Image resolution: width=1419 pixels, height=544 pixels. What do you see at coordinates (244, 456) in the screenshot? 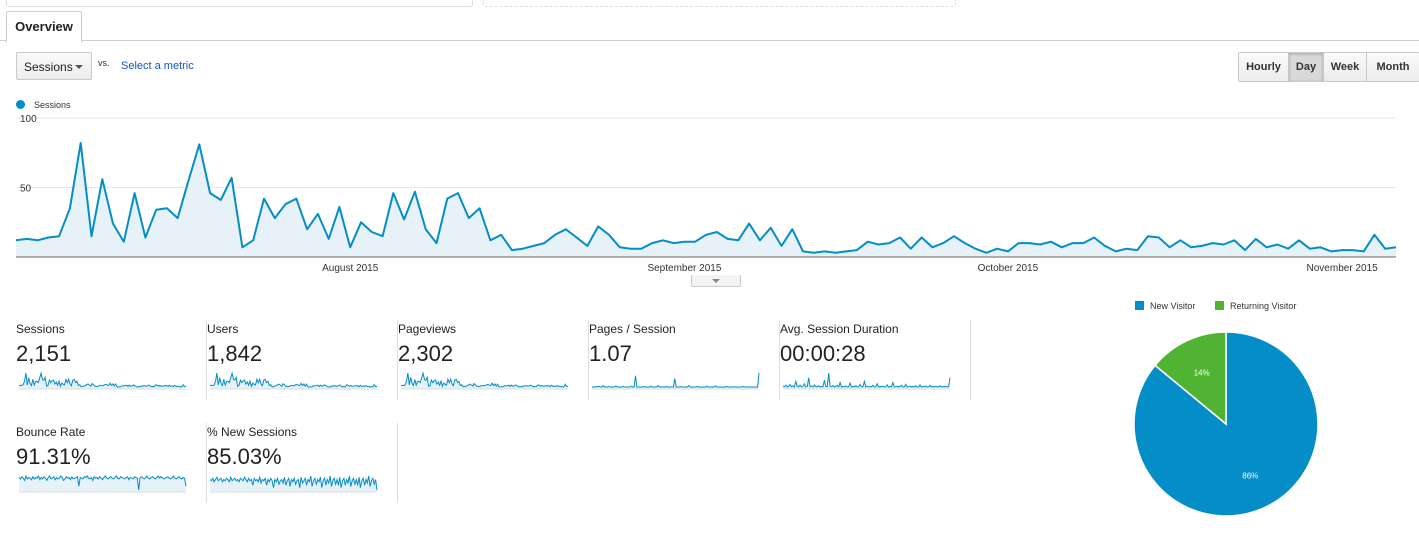
I see `scorecard-value: 85.03%` at bounding box center [244, 456].